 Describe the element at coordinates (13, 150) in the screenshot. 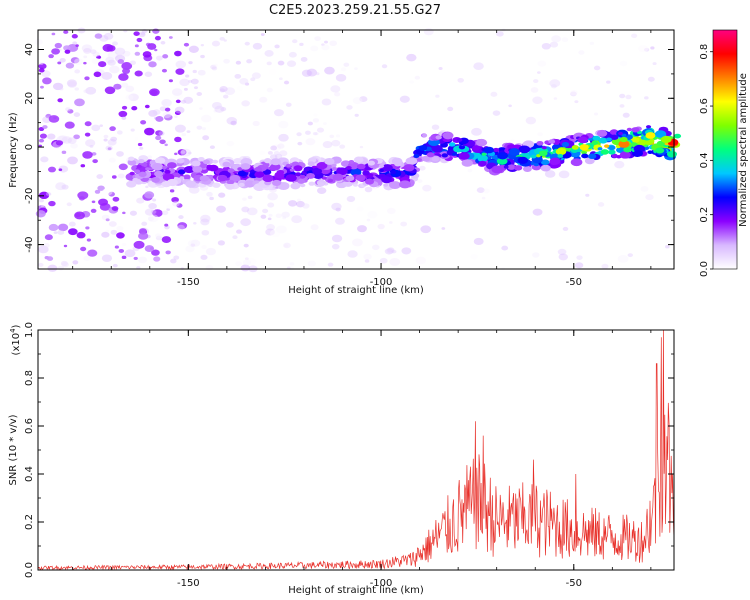

I see `spectrogram-y-label: Frequency (Hz)` at that location.